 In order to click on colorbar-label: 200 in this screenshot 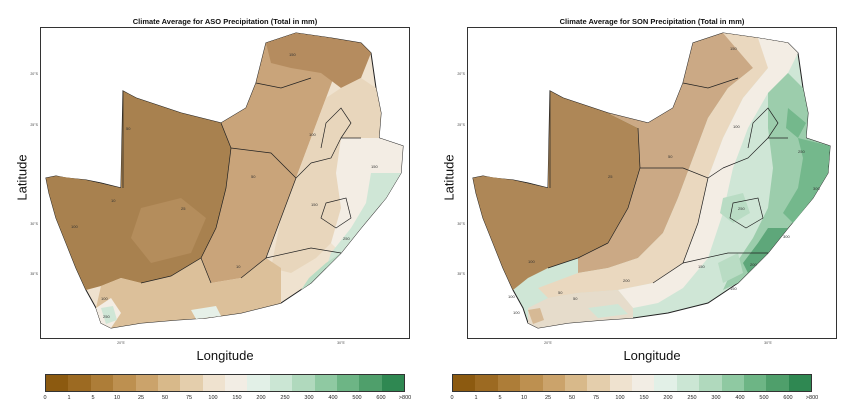, I will do `click(668, 398)`.